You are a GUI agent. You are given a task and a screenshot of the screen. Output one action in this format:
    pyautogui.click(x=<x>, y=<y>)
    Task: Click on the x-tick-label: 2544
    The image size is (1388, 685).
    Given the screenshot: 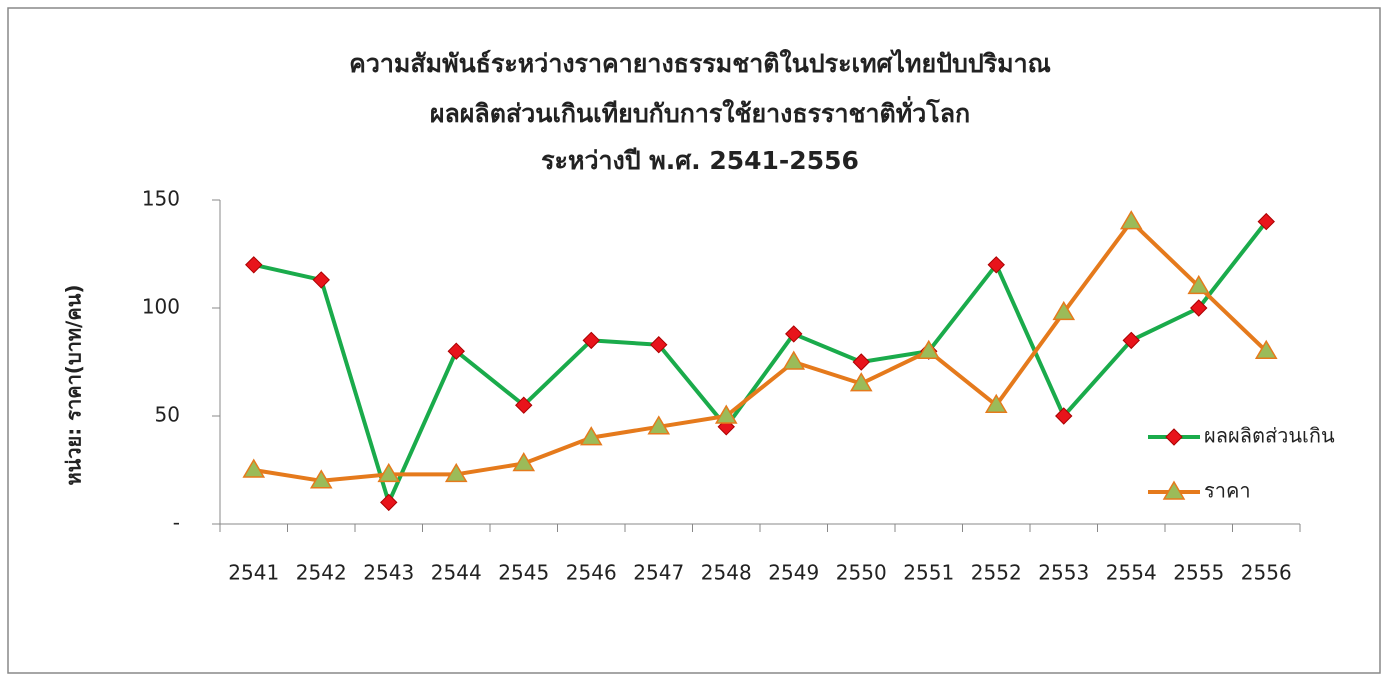 What is the action you would take?
    pyautogui.click(x=456, y=573)
    